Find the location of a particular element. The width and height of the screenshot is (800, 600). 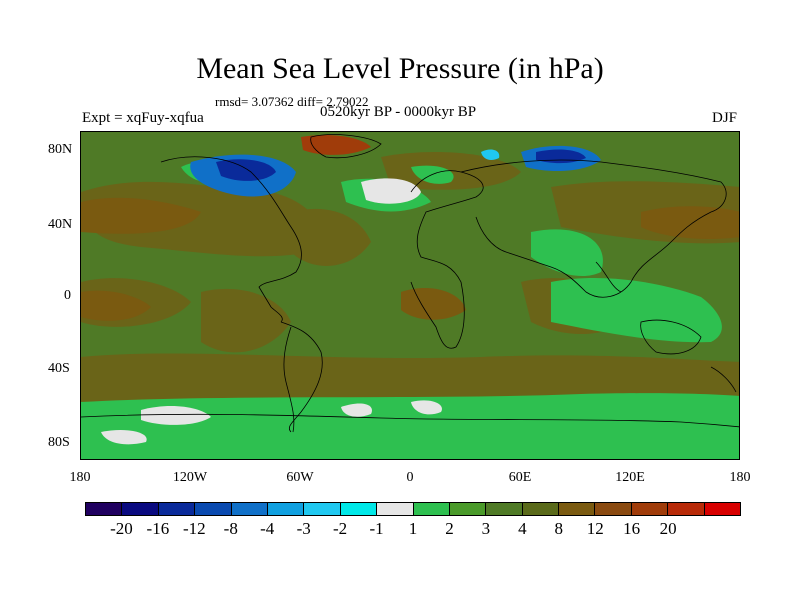

colorbar-label: 4 is located at coordinates (522, 528).